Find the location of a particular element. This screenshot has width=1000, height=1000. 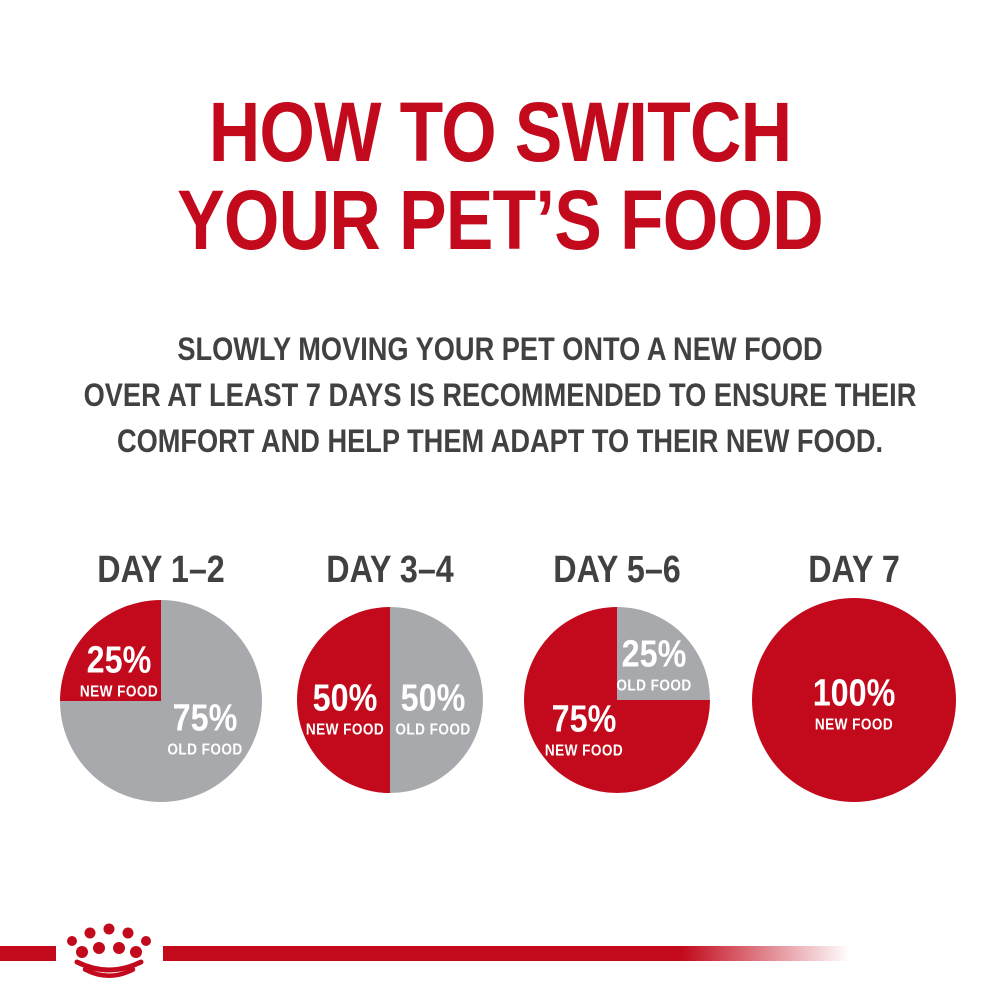

old-food-percent: 50% is located at coordinates (433, 698).